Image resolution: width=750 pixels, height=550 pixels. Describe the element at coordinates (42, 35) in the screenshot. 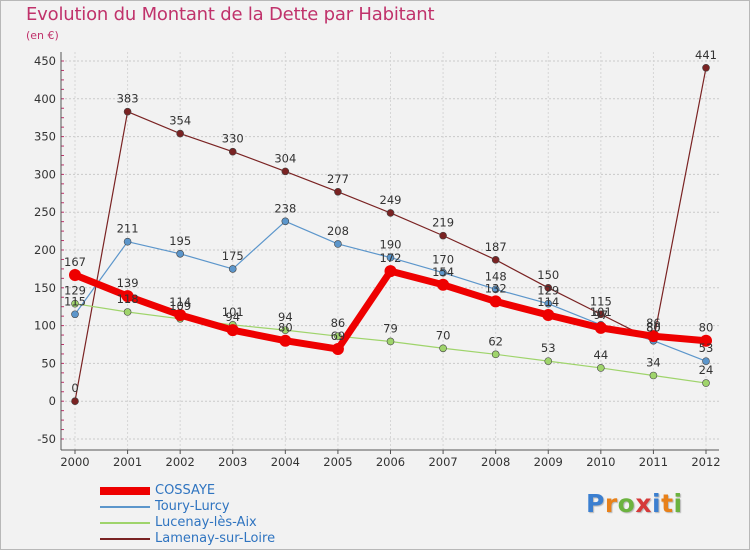

I see `chart-subtitle: (en €)` at that location.